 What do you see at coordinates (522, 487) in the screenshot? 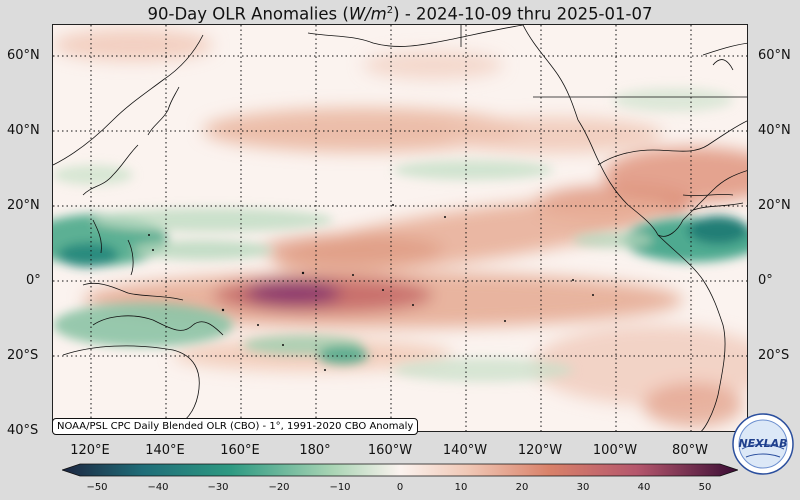
I see `cb-tick-20: 20` at bounding box center [522, 487].